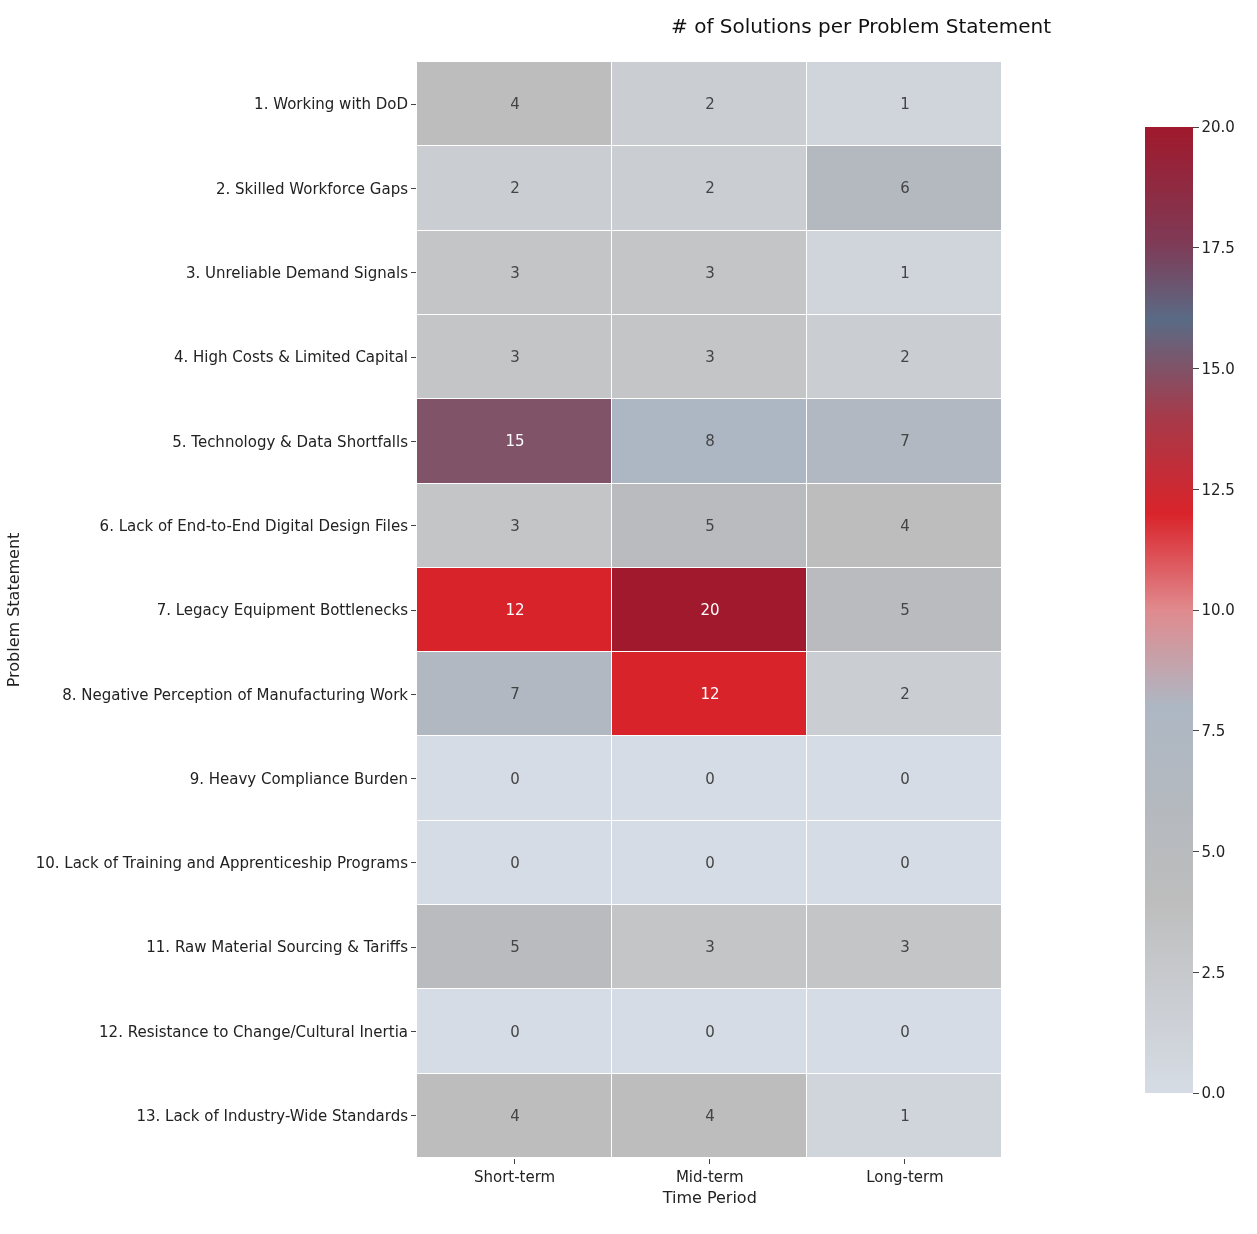  Describe the element at coordinates (272, 1116) in the screenshot. I see `y-tick-label: 13. Lack of Industry-Wide Standards` at that location.